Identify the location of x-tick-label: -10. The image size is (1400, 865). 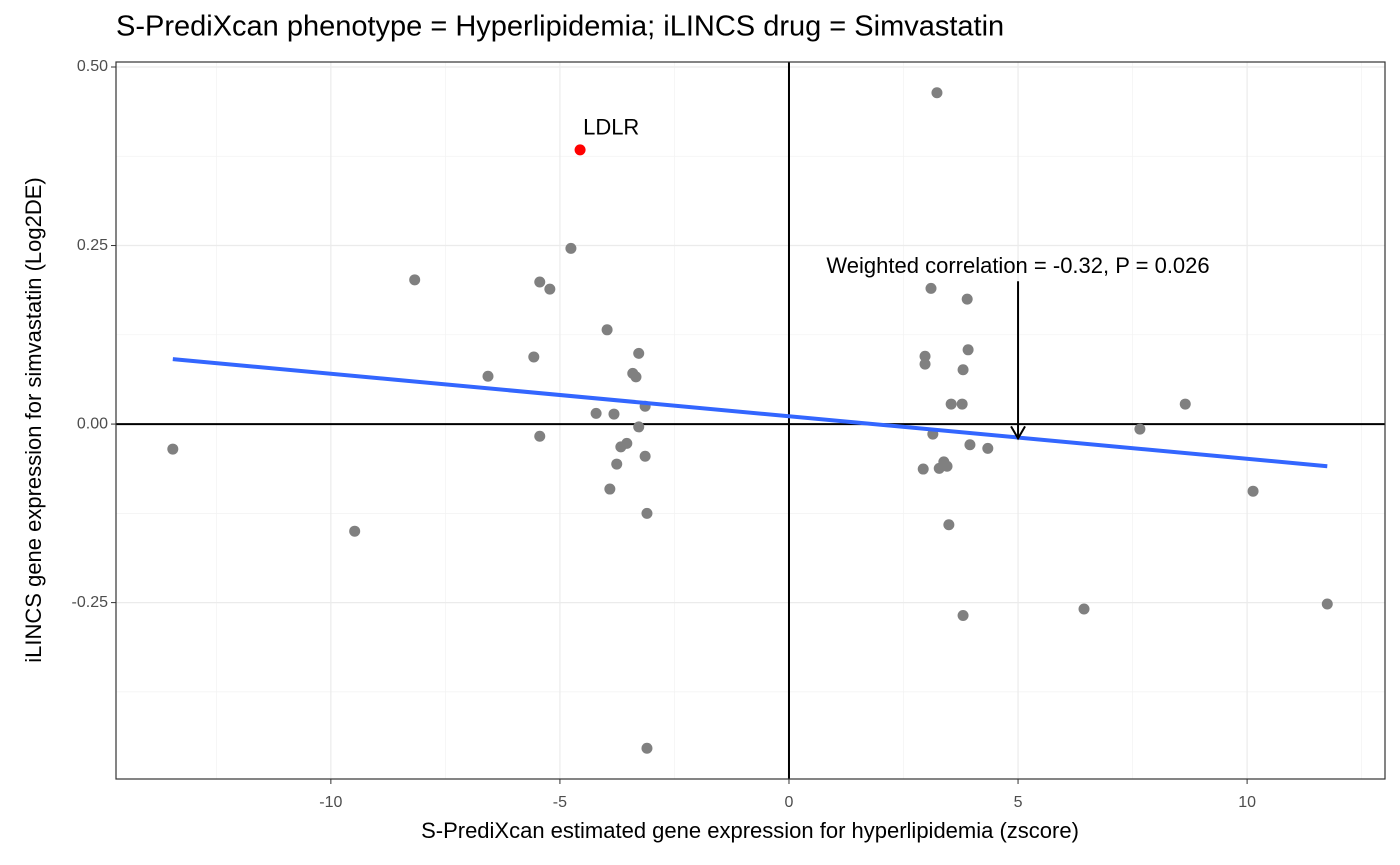
(330, 802).